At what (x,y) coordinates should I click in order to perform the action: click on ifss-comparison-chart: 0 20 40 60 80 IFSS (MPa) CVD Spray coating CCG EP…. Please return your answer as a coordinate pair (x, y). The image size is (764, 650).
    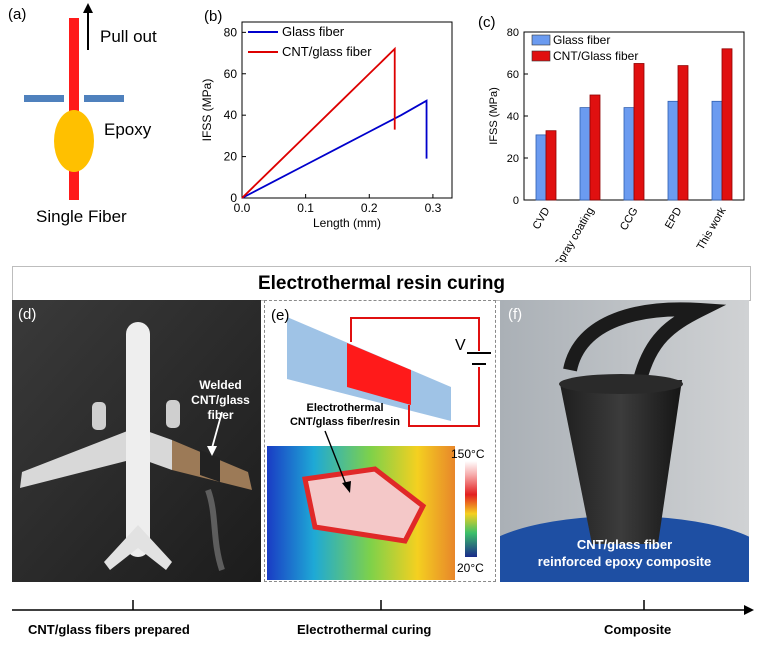
    Looking at the image, I should click on (616, 145).